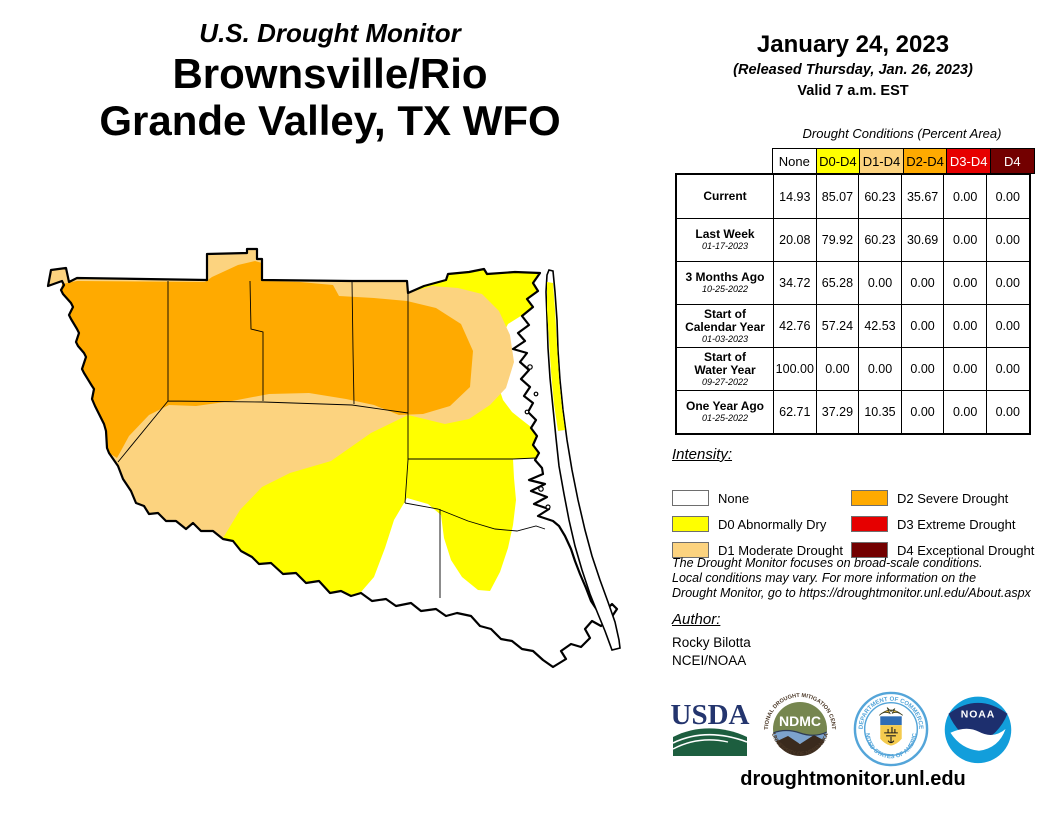  What do you see at coordinates (869, 498) in the screenshot?
I see `d2-swatch` at bounding box center [869, 498].